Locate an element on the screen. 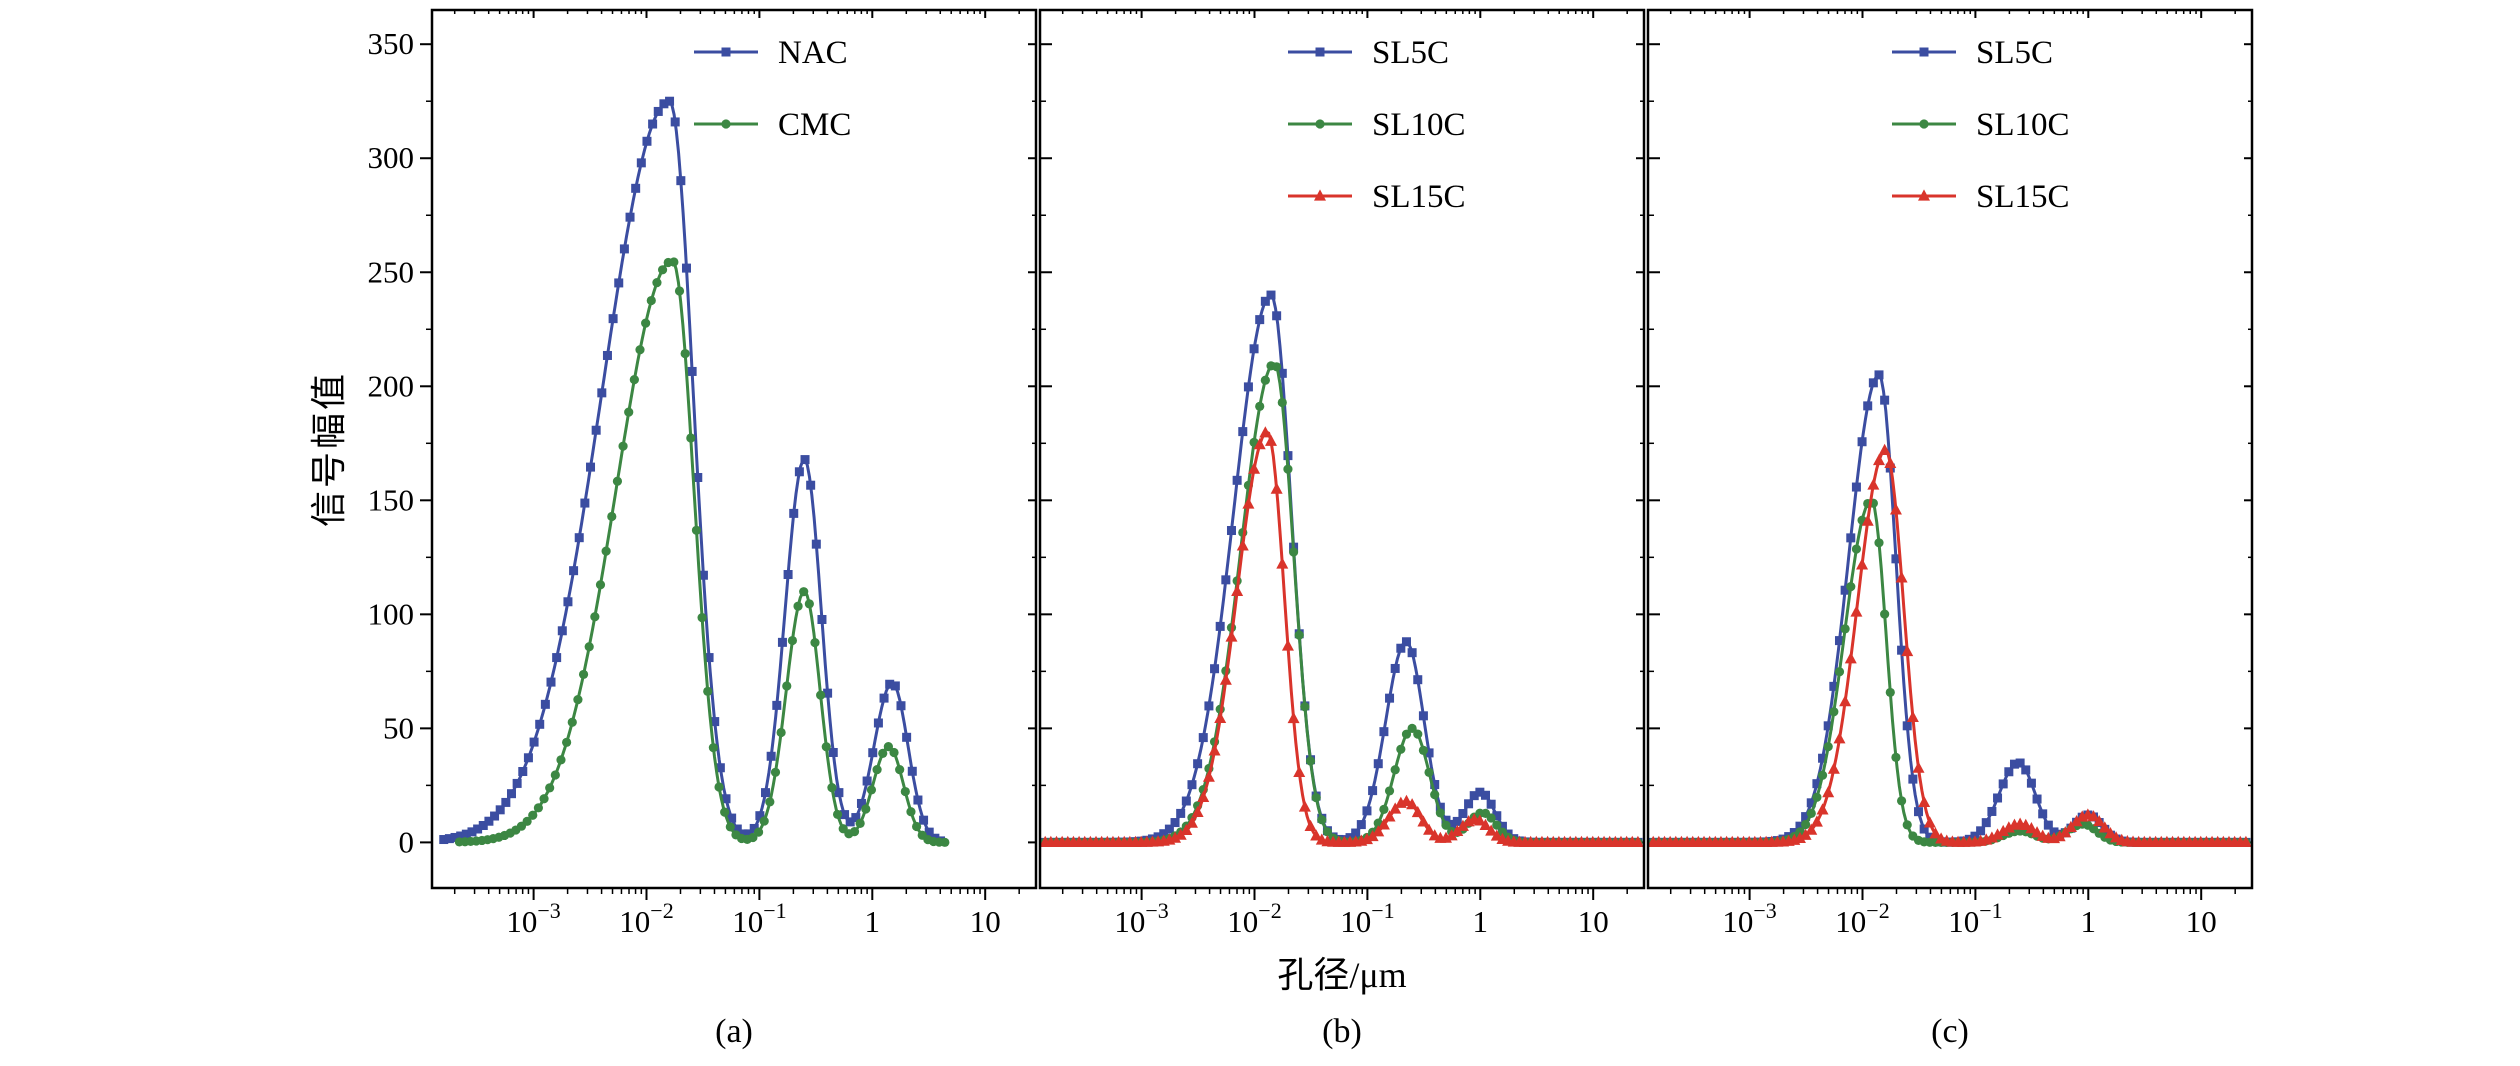  series-CMC is located at coordinates (702, 552).